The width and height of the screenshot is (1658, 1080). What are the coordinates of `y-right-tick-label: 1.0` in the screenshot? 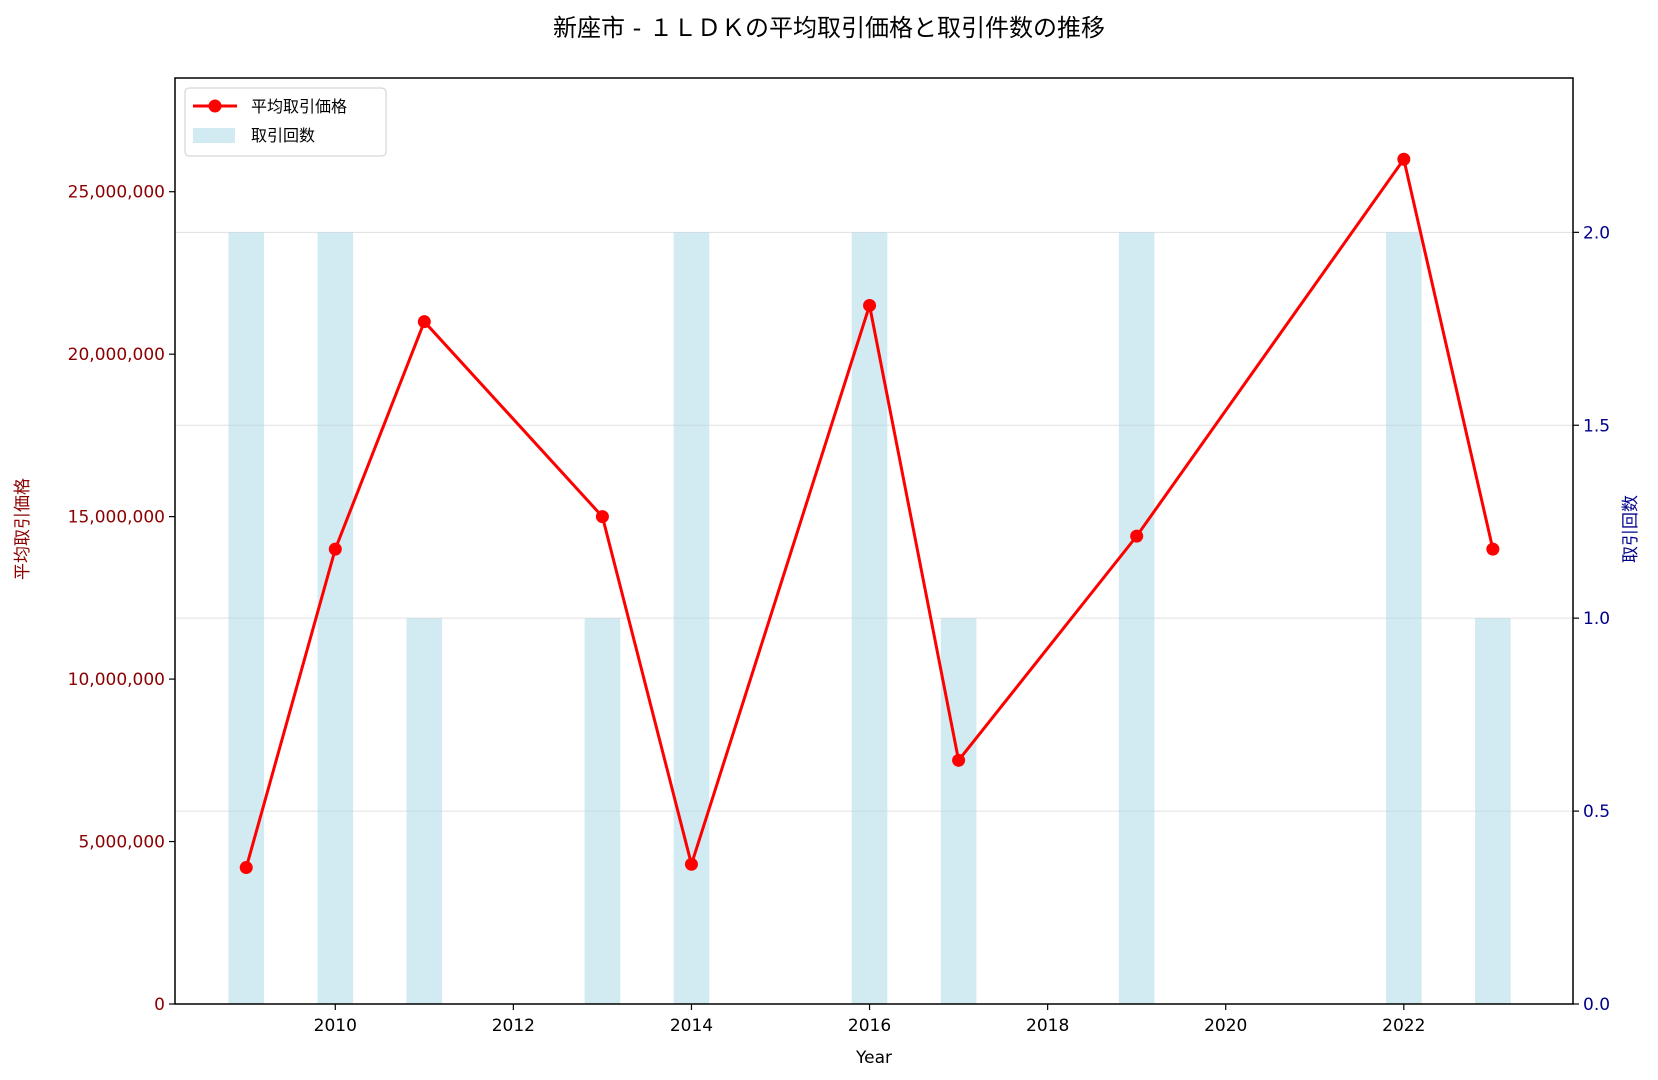 It's located at (1596, 619).